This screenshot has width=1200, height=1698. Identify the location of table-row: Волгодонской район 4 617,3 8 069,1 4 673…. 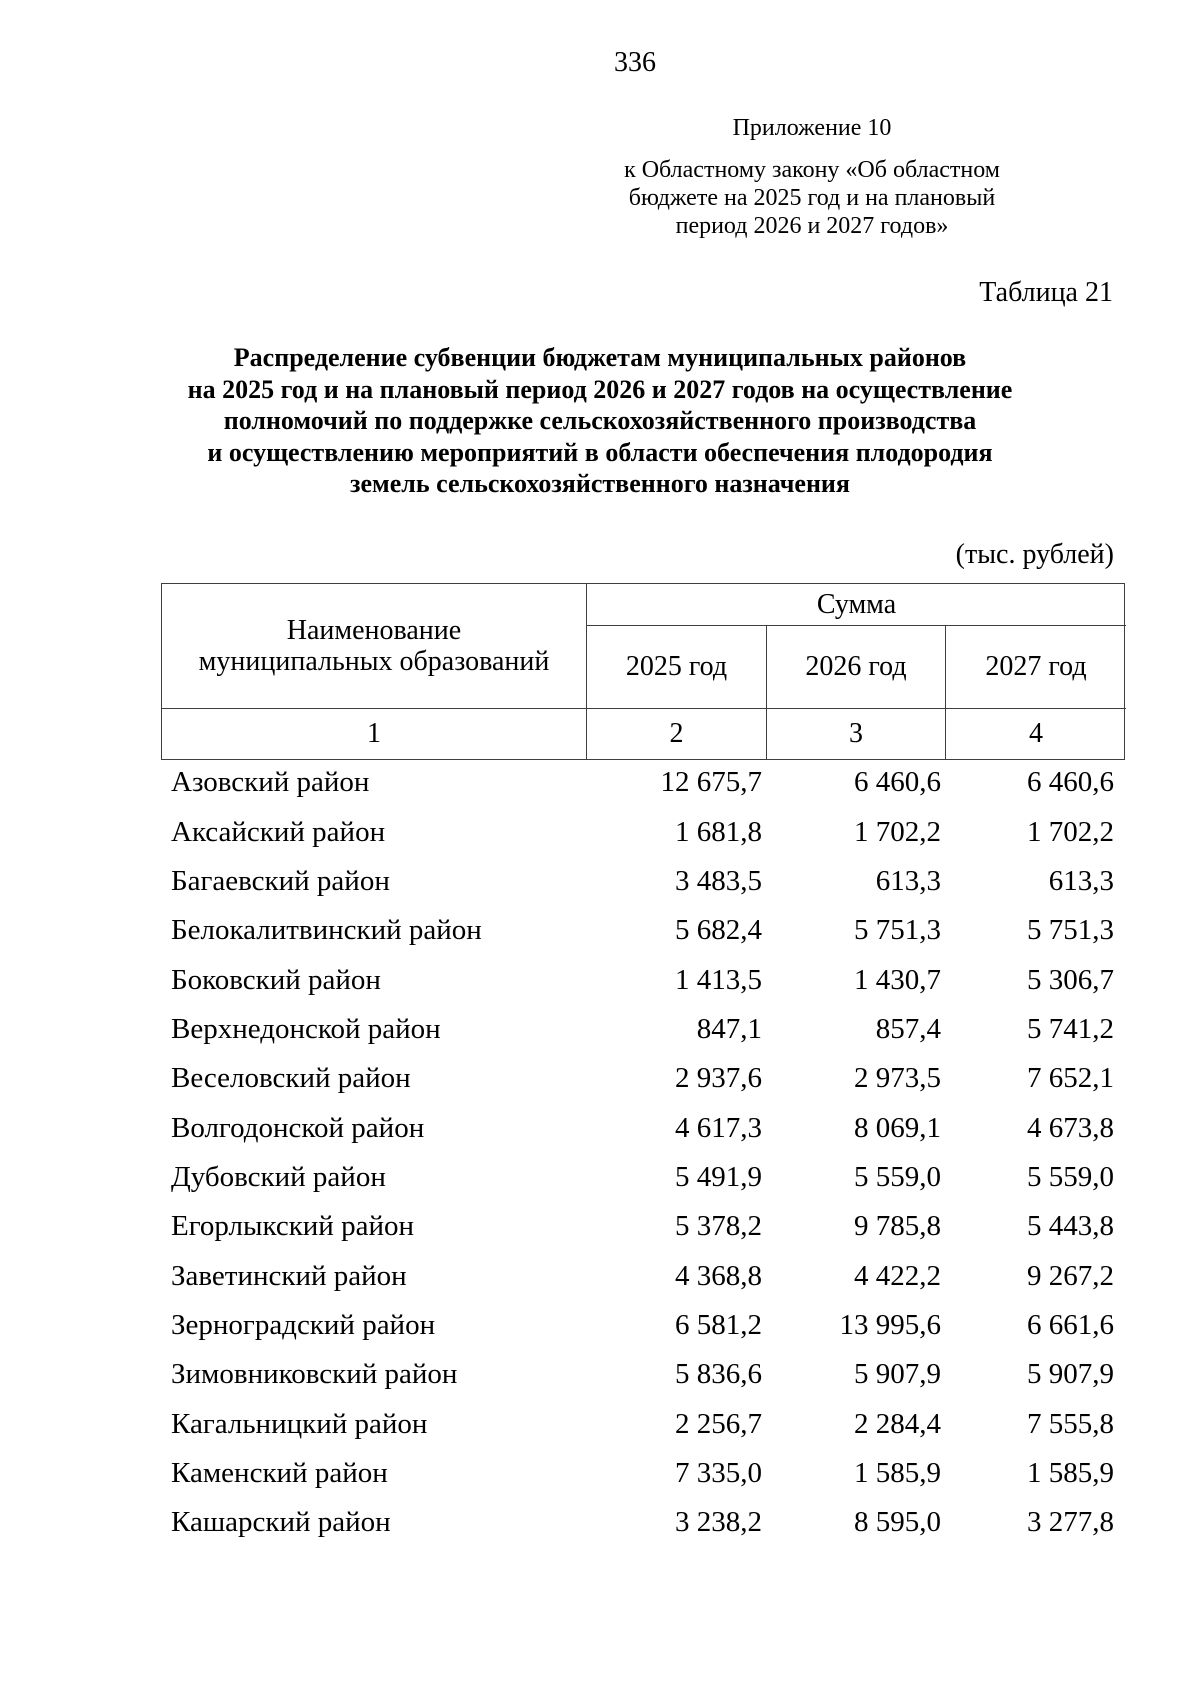
(643, 1127).